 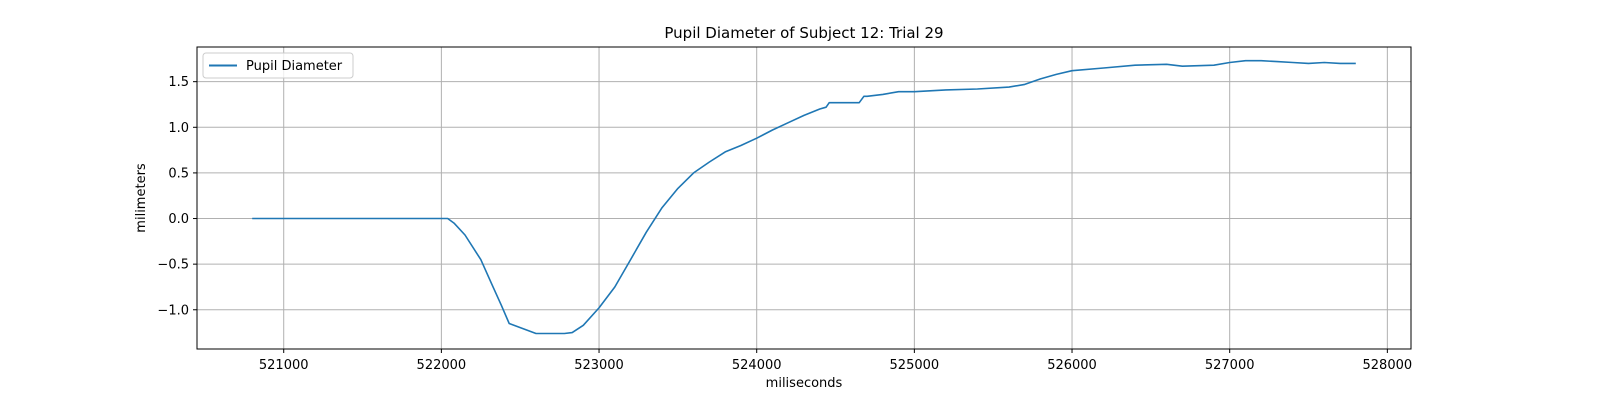 What do you see at coordinates (599, 365) in the screenshot?
I see `x-tick-label: 523000` at bounding box center [599, 365].